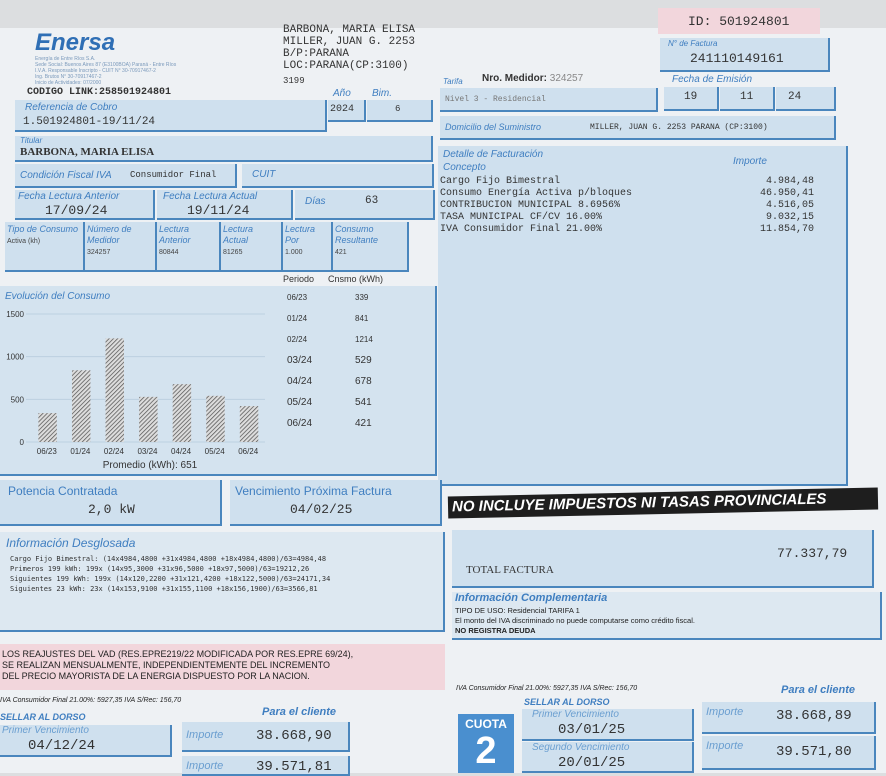 Image resolution: width=886 pixels, height=776 pixels. I want to click on c2-segundo-label: Segundo Vencimiento, so click(581, 747).